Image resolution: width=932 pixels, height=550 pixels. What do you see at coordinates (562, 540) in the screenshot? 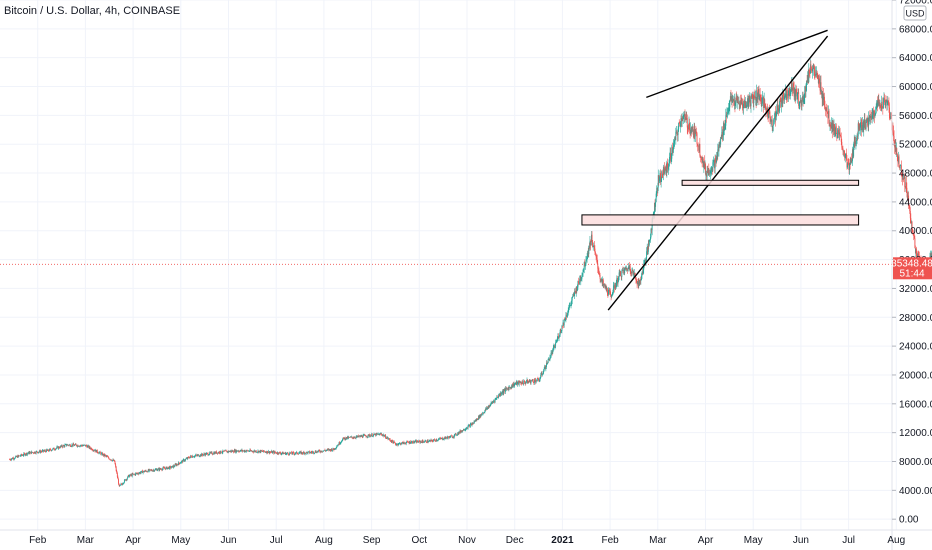
I see `x-tick-label: 2021` at bounding box center [562, 540].